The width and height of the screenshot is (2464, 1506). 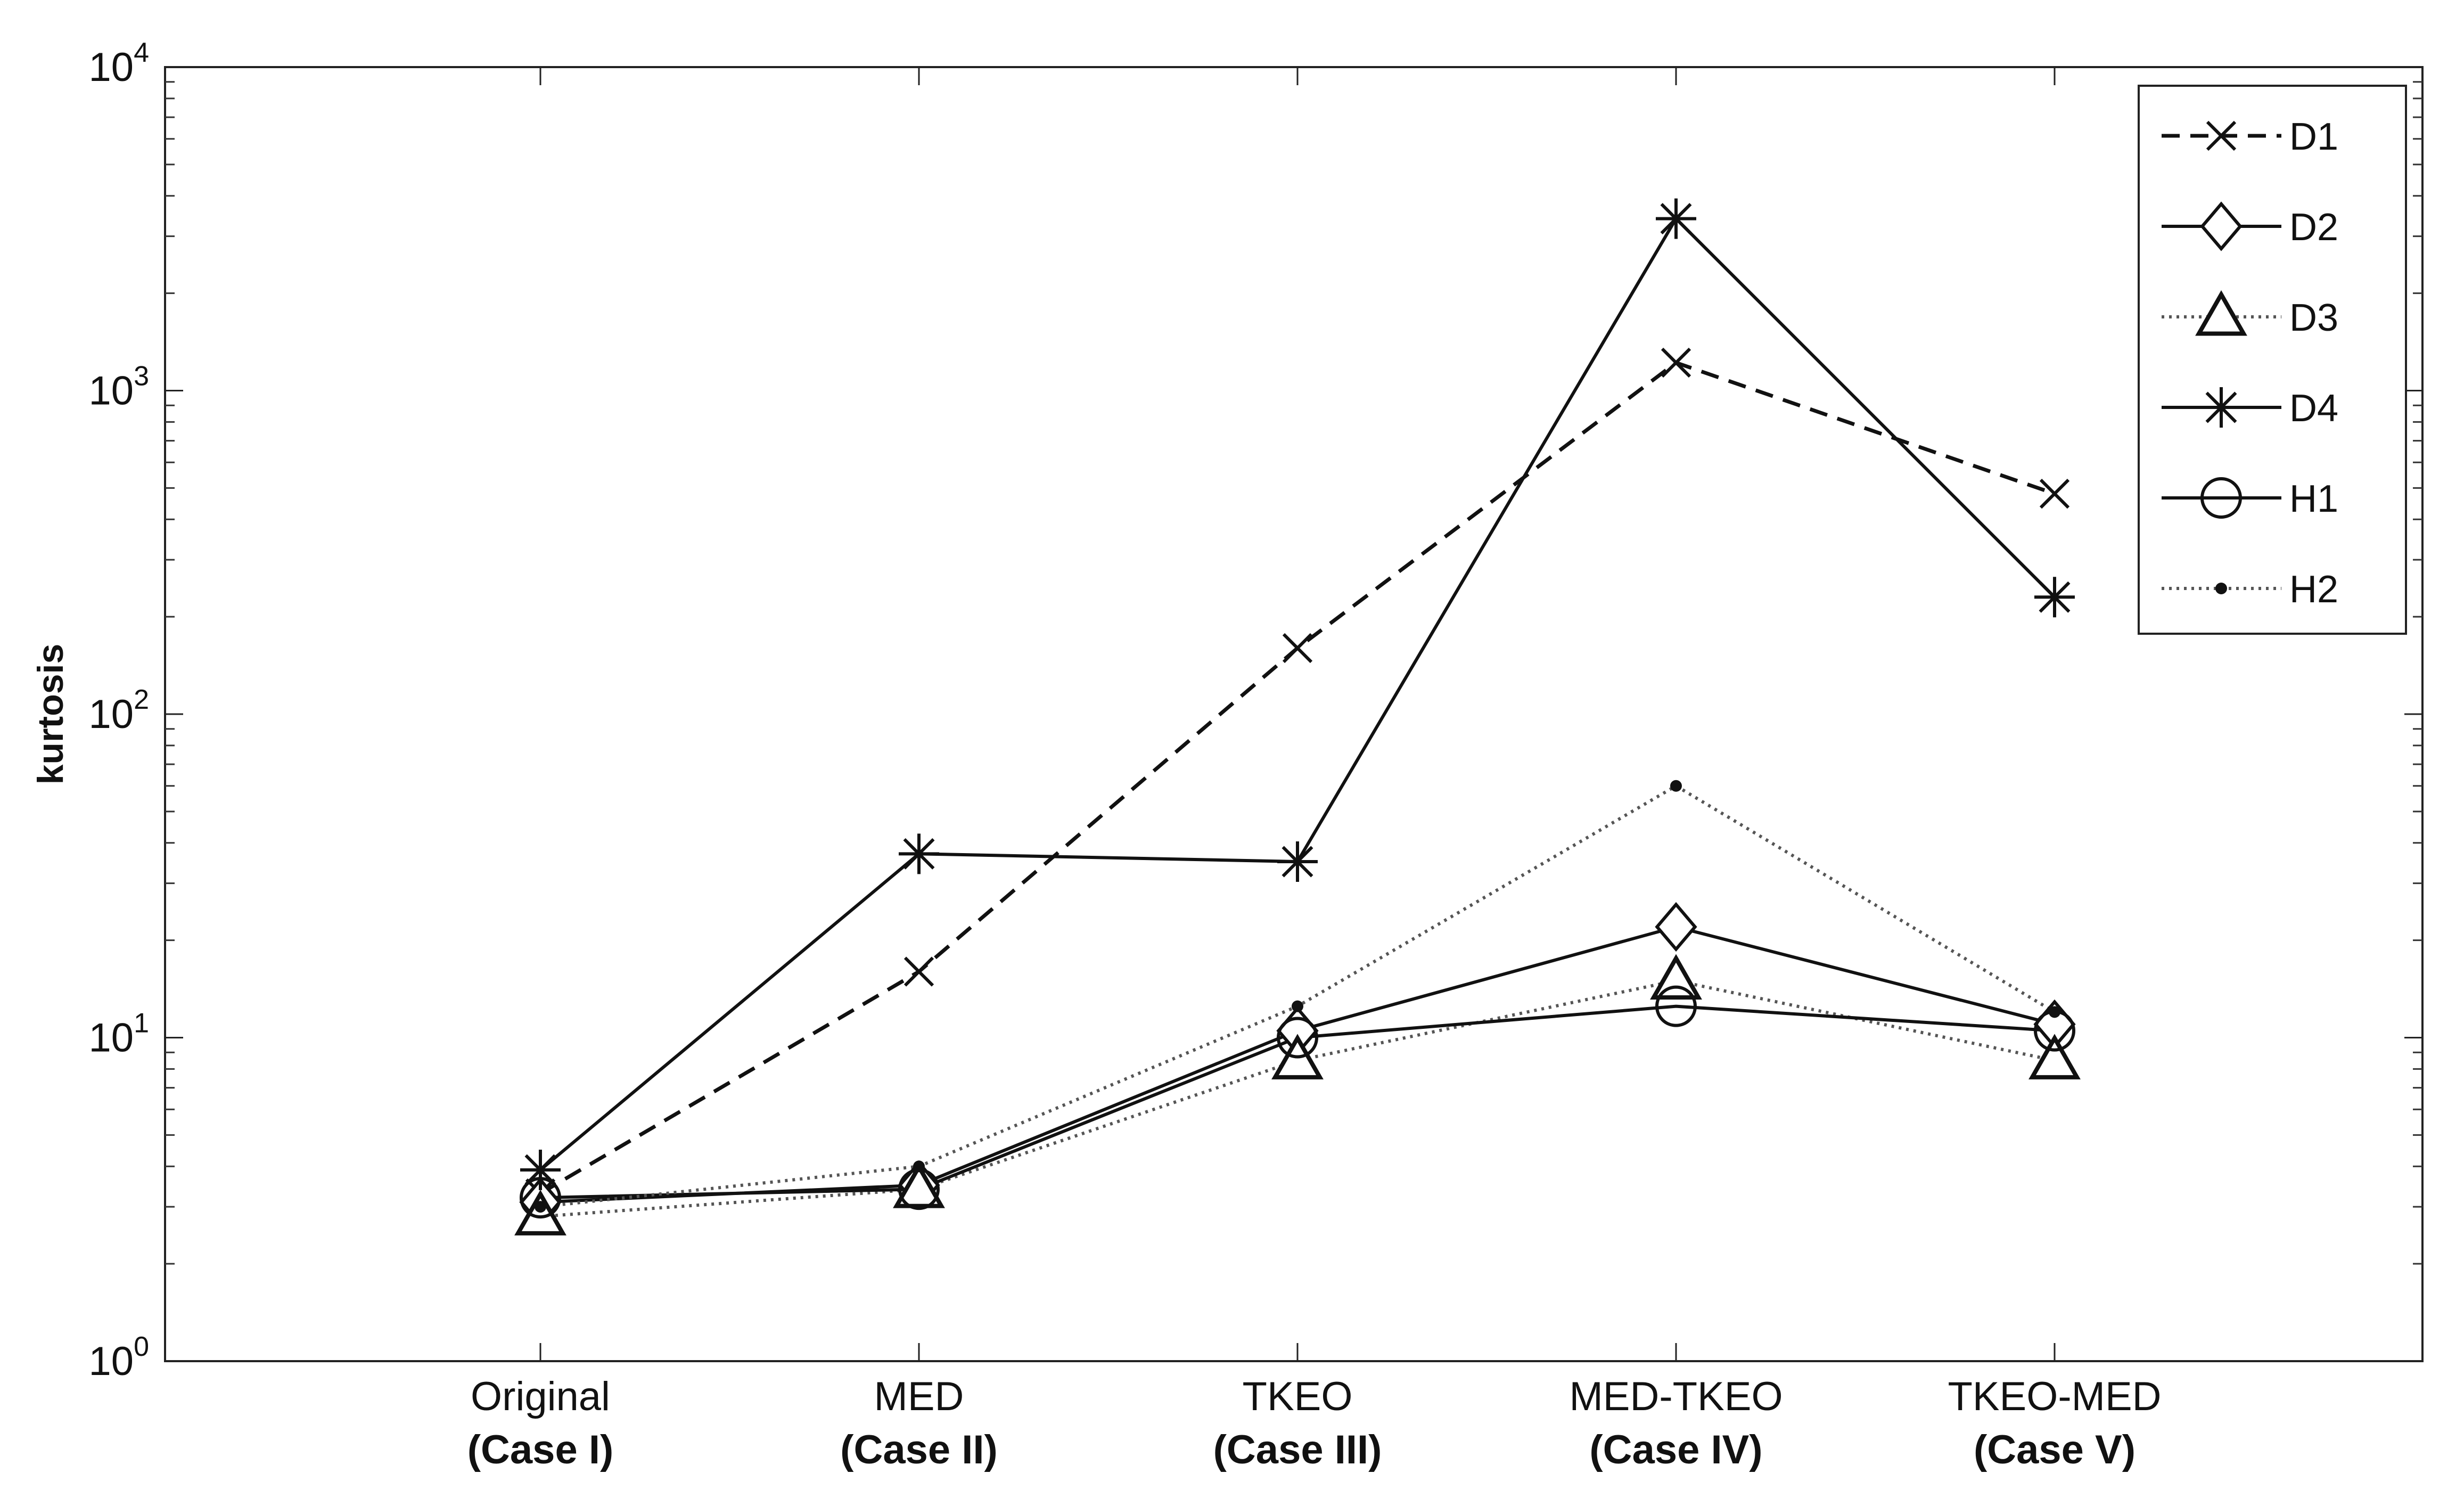 I want to click on legend-marker-d2, so click(x=2221, y=226).